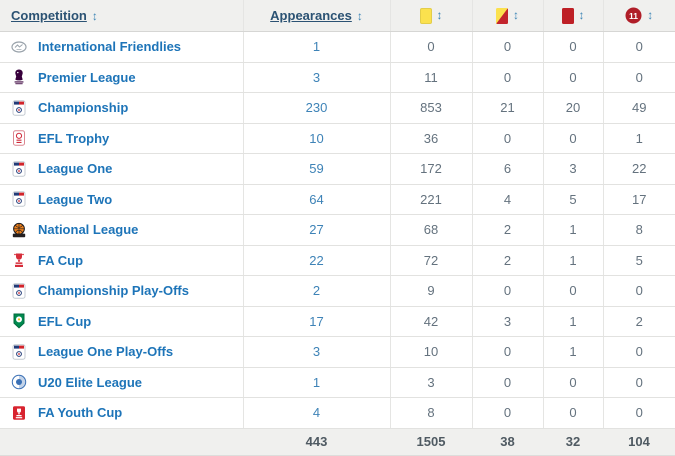  I want to click on second-yellow-cards-value: 4, so click(507, 199).